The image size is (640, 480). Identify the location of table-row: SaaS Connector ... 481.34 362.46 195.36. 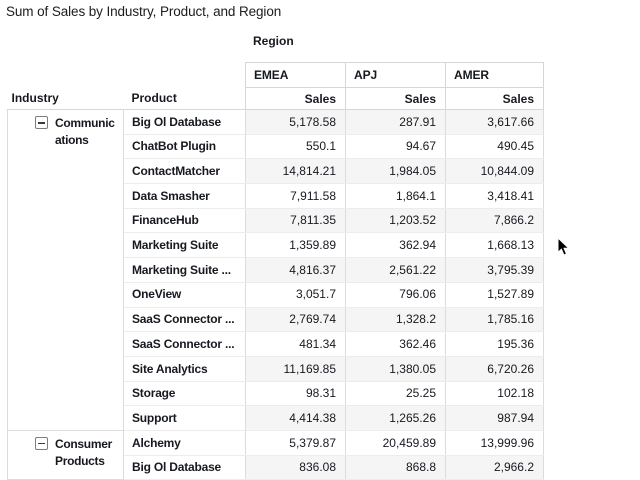
(276, 344).